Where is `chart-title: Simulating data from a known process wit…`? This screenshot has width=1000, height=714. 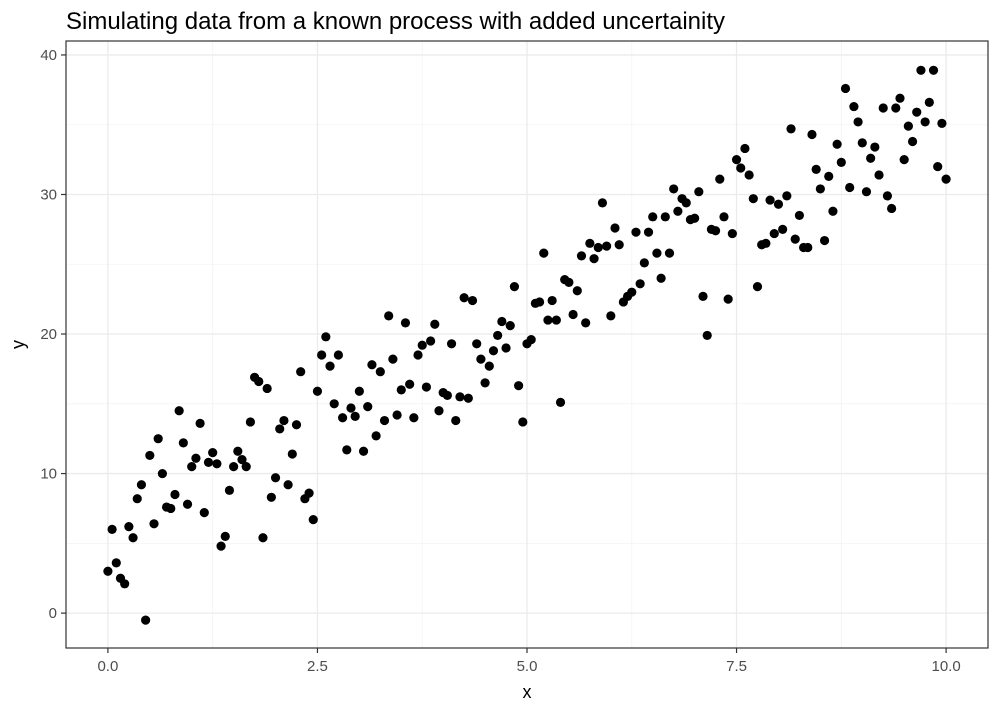
chart-title: Simulating data from a known process wit… is located at coordinates (395, 21).